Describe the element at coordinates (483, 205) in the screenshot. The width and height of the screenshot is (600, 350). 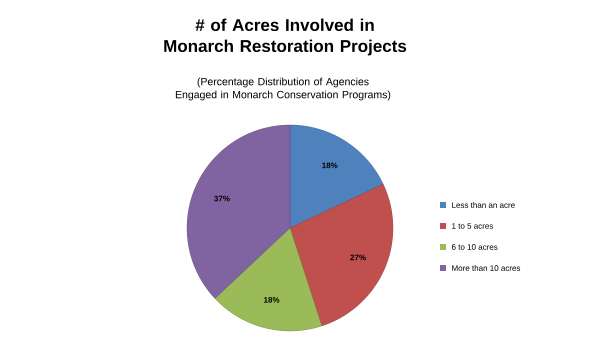
I see `legend-label: Less than an acre` at that location.